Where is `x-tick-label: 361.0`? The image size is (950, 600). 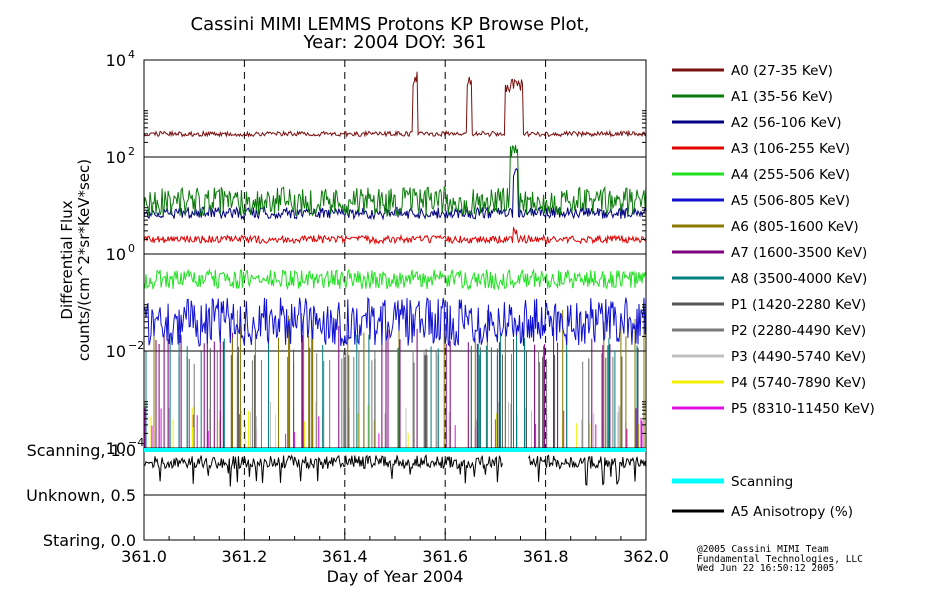
x-tick-label: 361.0 is located at coordinates (144, 556).